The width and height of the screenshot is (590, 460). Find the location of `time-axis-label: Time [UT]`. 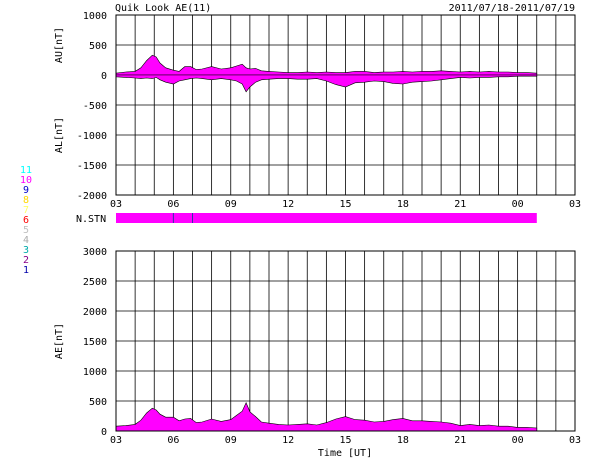

time-axis-label: Time [UT] is located at coordinates (345, 453).